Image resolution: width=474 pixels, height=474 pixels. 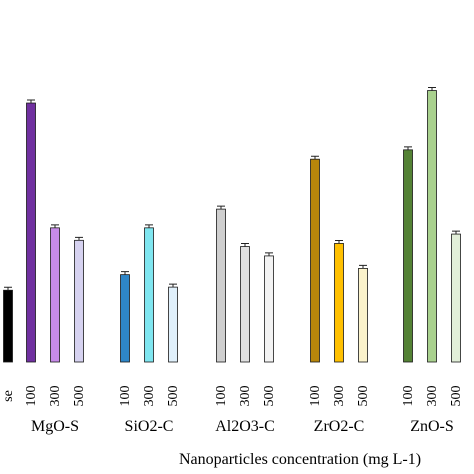 What do you see at coordinates (125, 273) in the screenshot?
I see `bar-sio2-c-100-error-bar` at bounding box center [125, 273].